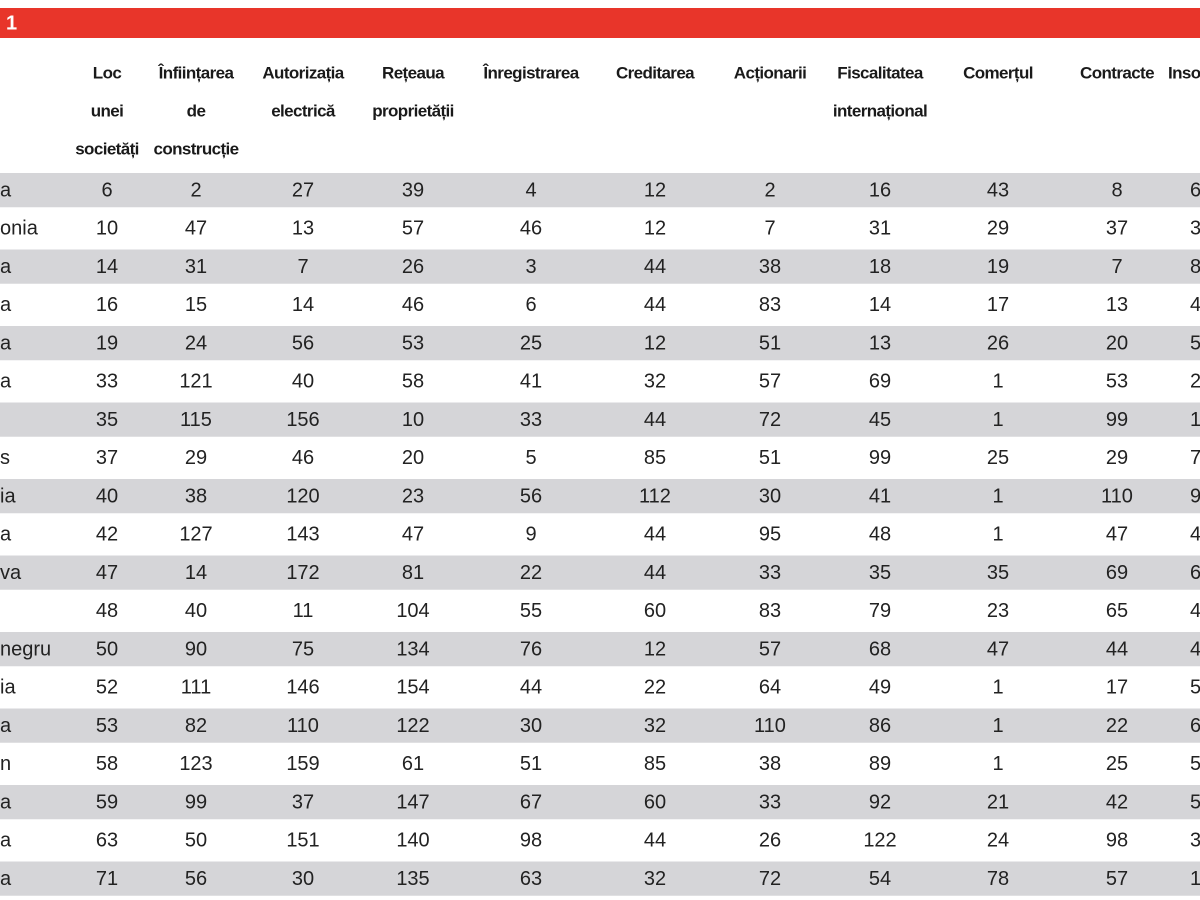  Describe the element at coordinates (655, 649) in the screenshot. I see `cell-value: 12` at that location.